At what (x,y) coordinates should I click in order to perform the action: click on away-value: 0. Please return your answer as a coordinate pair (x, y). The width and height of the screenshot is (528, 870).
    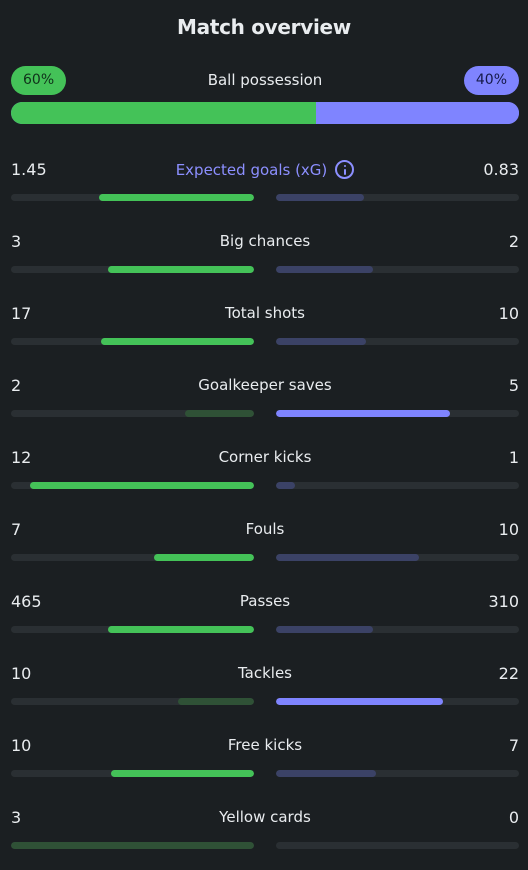
    Looking at the image, I should click on (513, 817).